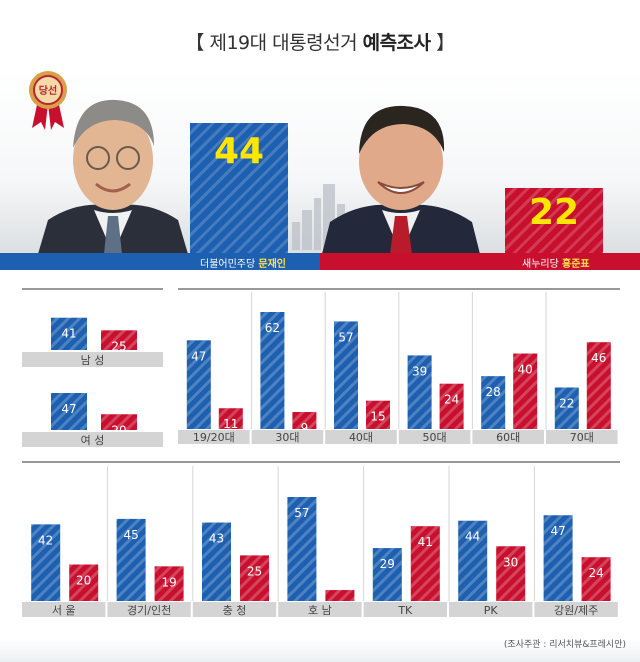  Describe the element at coordinates (396, 43) in the screenshot. I see `title-bold: 예측조사` at that location.